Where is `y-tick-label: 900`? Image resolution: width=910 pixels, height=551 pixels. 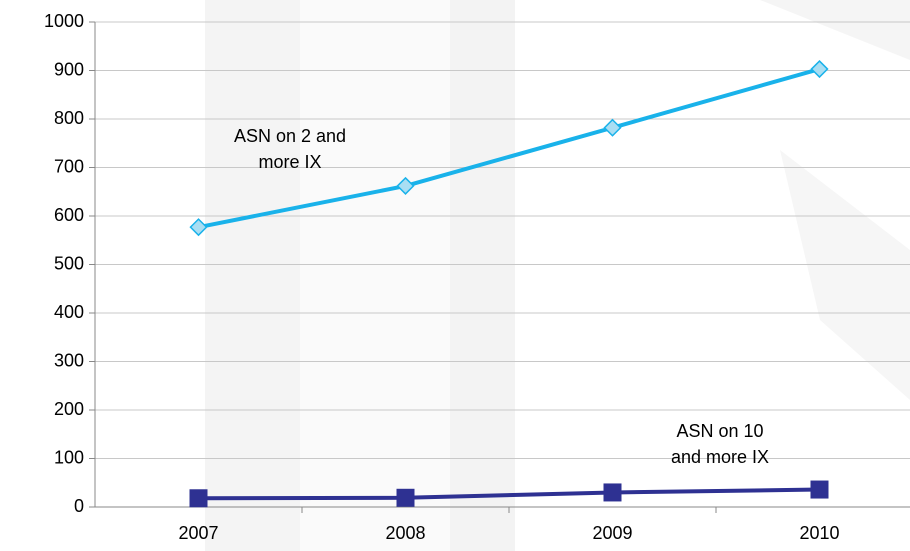
y-tick-label: 900 is located at coordinates (69, 69).